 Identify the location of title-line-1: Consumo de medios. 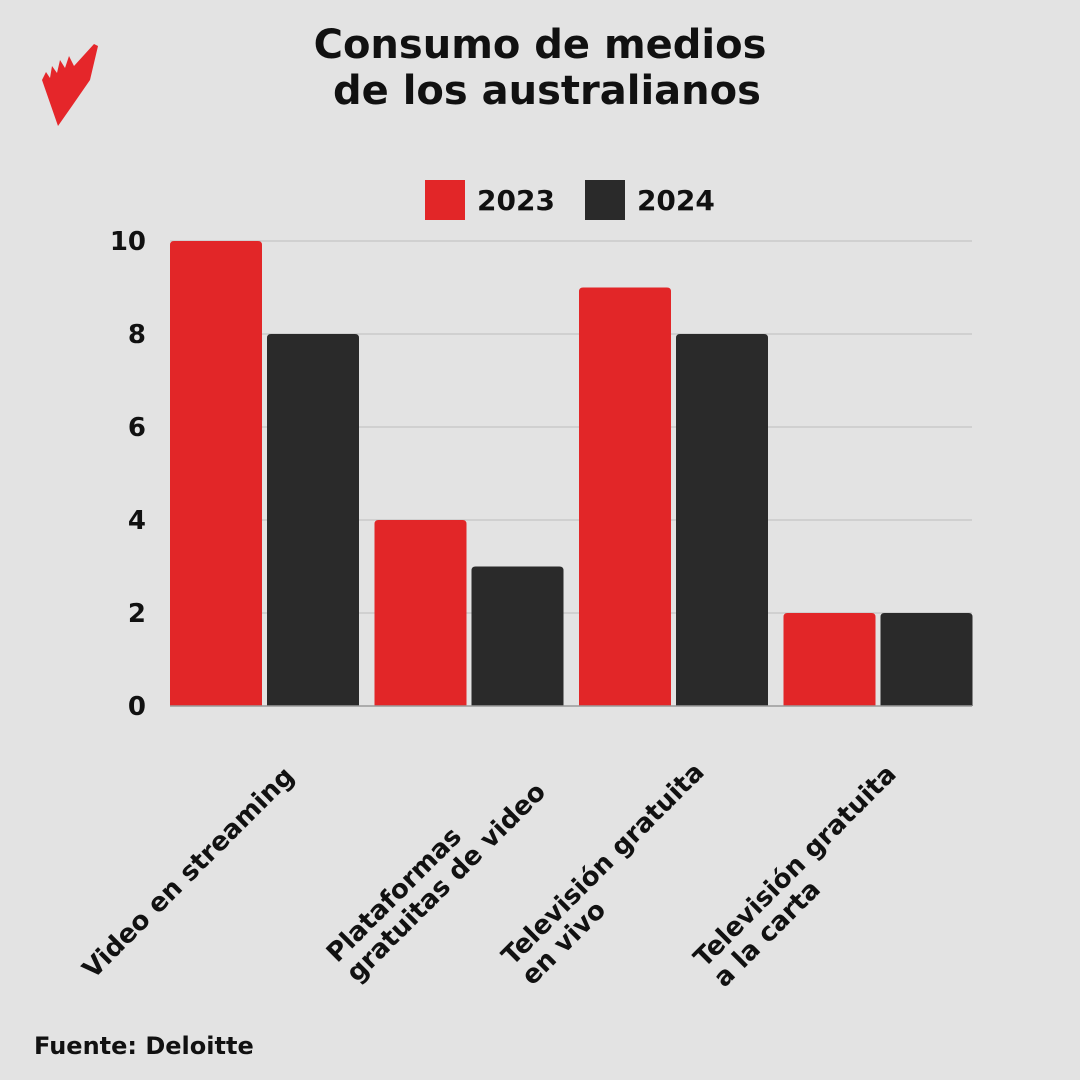
(540, 45).